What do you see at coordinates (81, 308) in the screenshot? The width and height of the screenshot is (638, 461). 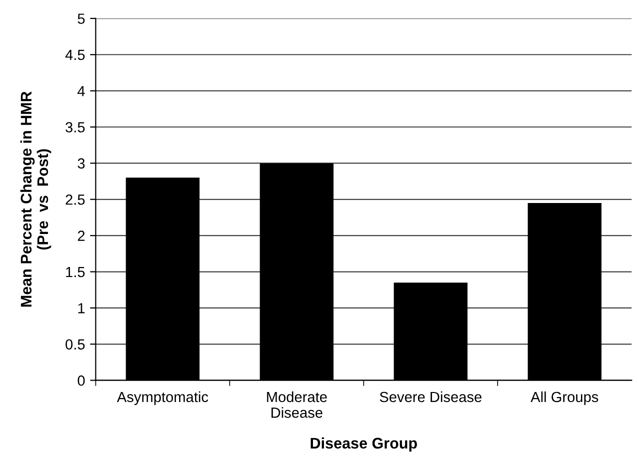 I see `y-tick-label: 1` at bounding box center [81, 308].